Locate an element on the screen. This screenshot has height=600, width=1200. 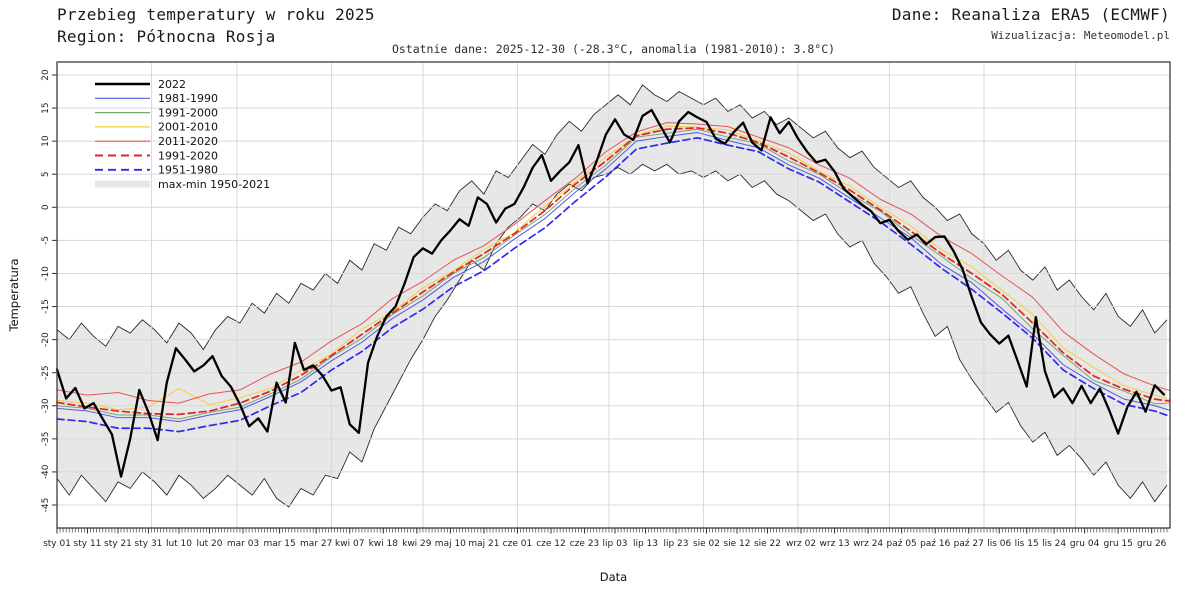
x-tick-label: mar 27 is located at coordinates (316, 544).